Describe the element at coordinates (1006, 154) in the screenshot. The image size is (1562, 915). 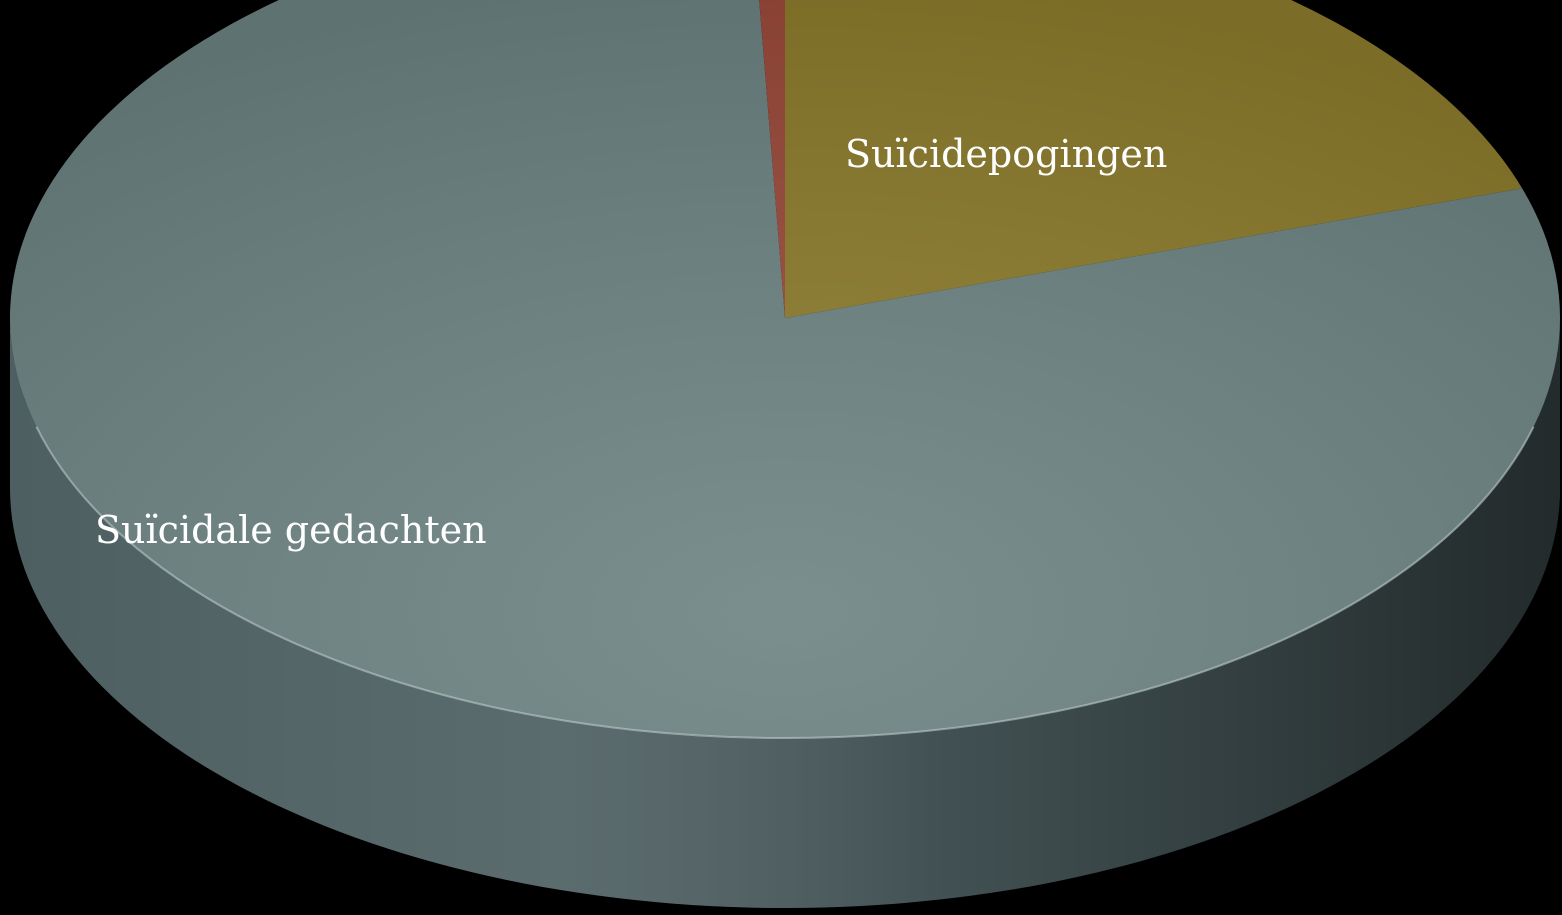
I see `slice-label-0: Suïcidepogingen` at that location.